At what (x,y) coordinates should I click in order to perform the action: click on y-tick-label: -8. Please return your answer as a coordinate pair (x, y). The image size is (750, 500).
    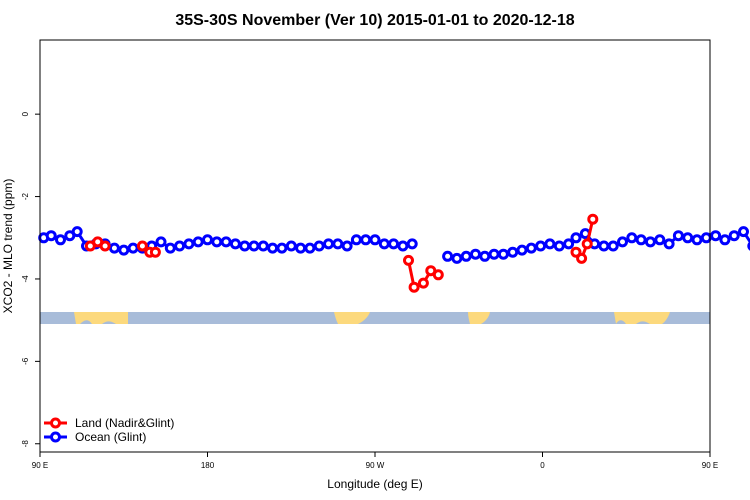
    Looking at the image, I should click on (25, 444).